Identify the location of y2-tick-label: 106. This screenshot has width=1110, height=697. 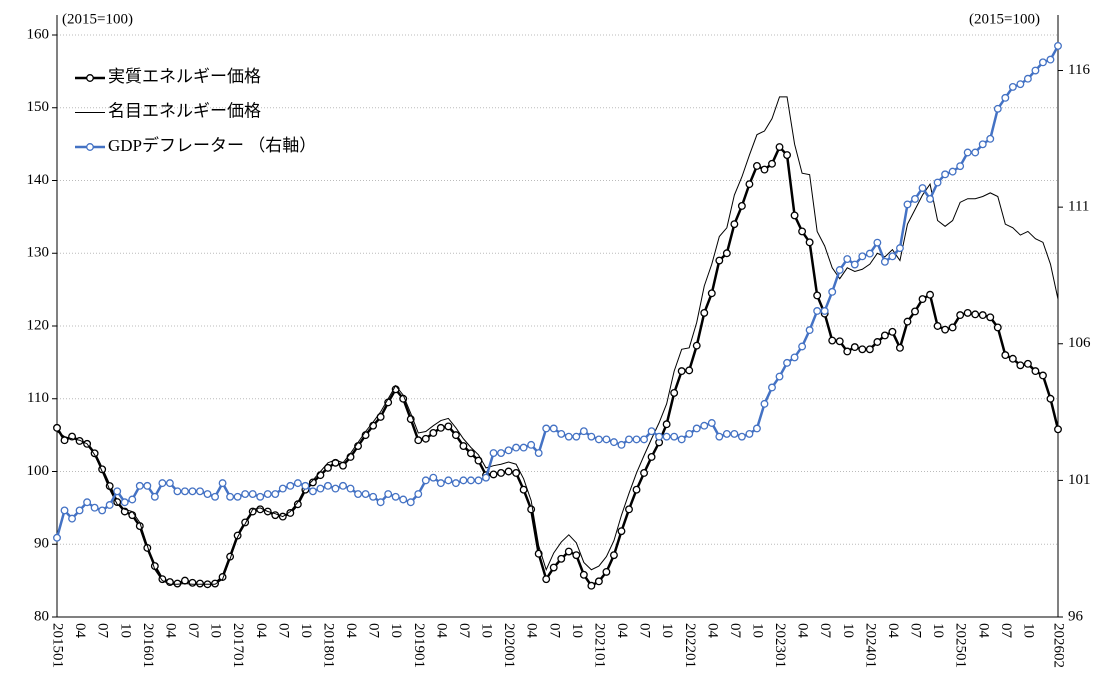
(1079, 343).